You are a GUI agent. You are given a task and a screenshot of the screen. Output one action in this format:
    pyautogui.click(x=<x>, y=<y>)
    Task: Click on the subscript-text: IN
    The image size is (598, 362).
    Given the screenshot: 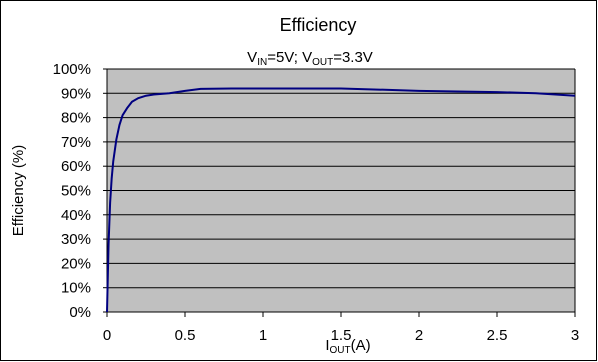 What is the action you would take?
    pyautogui.click(x=262, y=62)
    